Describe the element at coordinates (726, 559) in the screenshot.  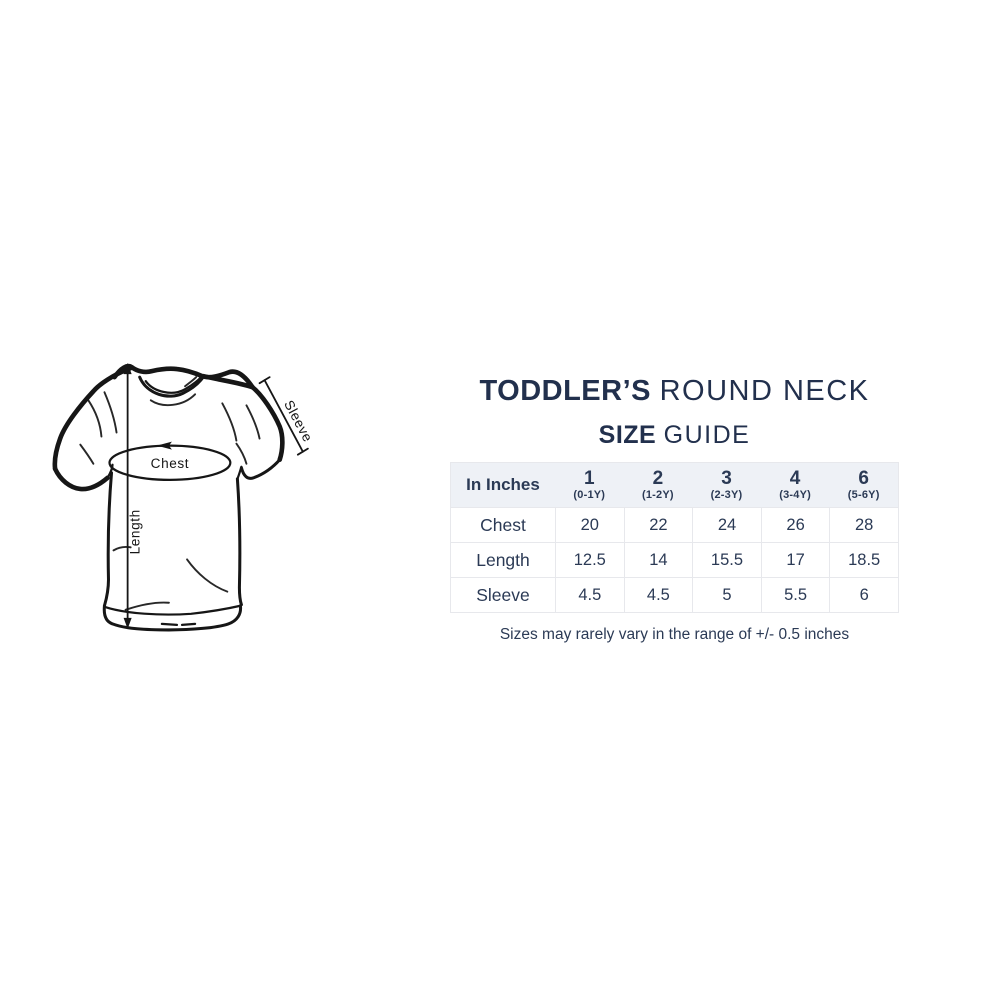
I see `length-value: 15.5` at that location.